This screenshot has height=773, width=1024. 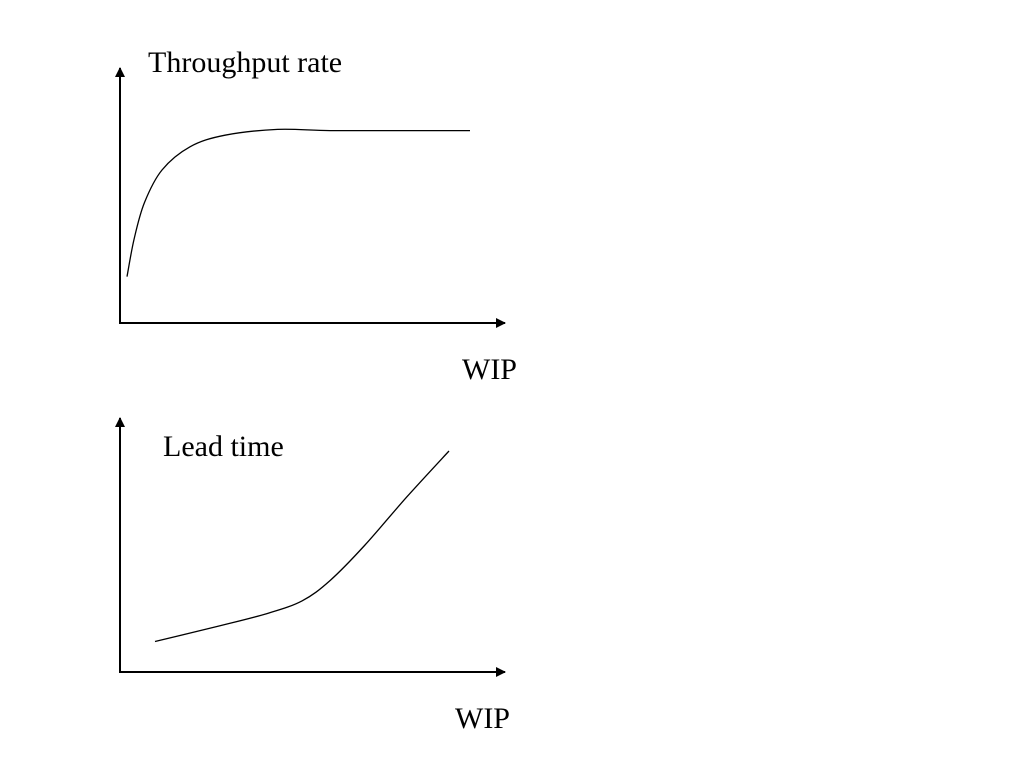 I want to click on throughput-y-axis-label: Throughput rate, so click(x=245, y=62).